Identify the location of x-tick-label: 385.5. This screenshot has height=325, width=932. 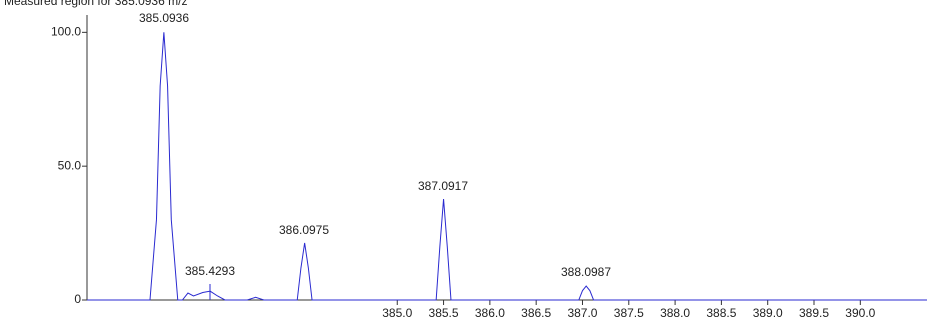
(444, 313).